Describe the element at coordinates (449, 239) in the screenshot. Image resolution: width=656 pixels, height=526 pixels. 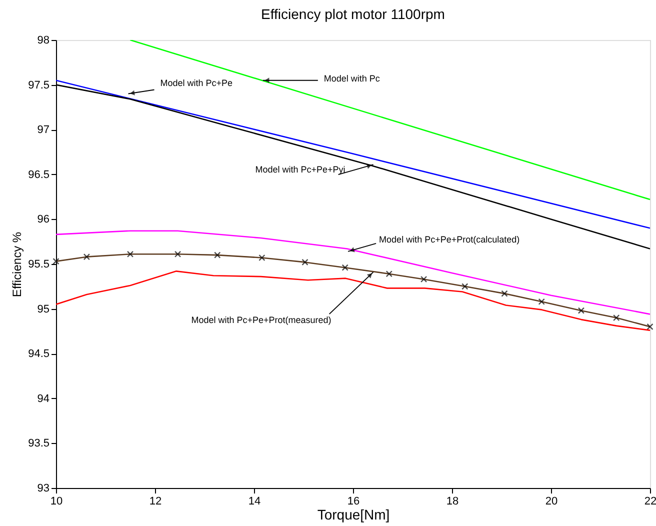
I see `annotation: Model with Pc+Pe+Prot(calculated)` at that location.